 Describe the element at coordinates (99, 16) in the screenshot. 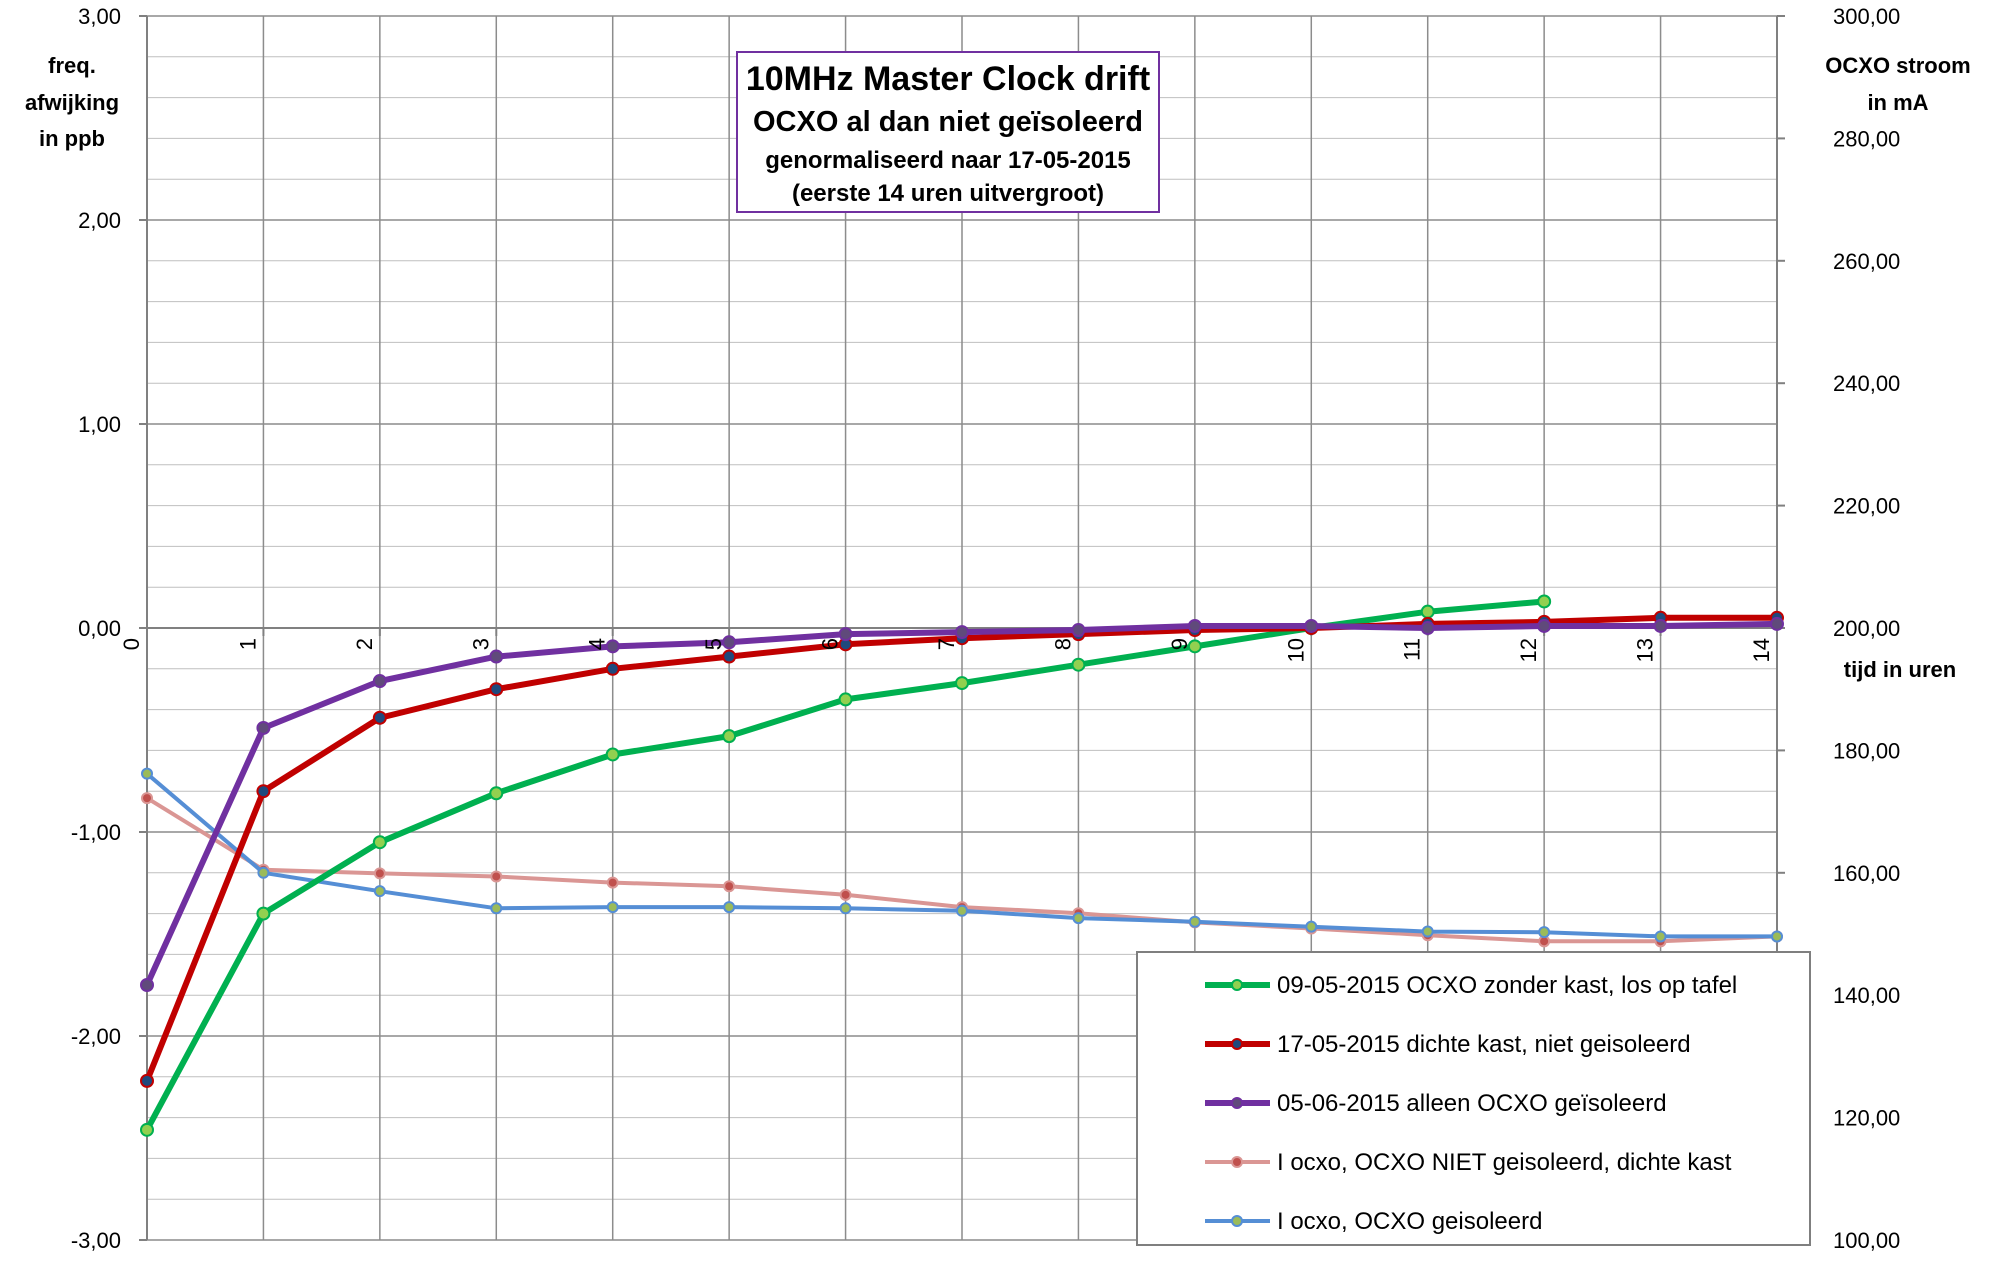

I see `y-tick-label: 3,00` at that location.